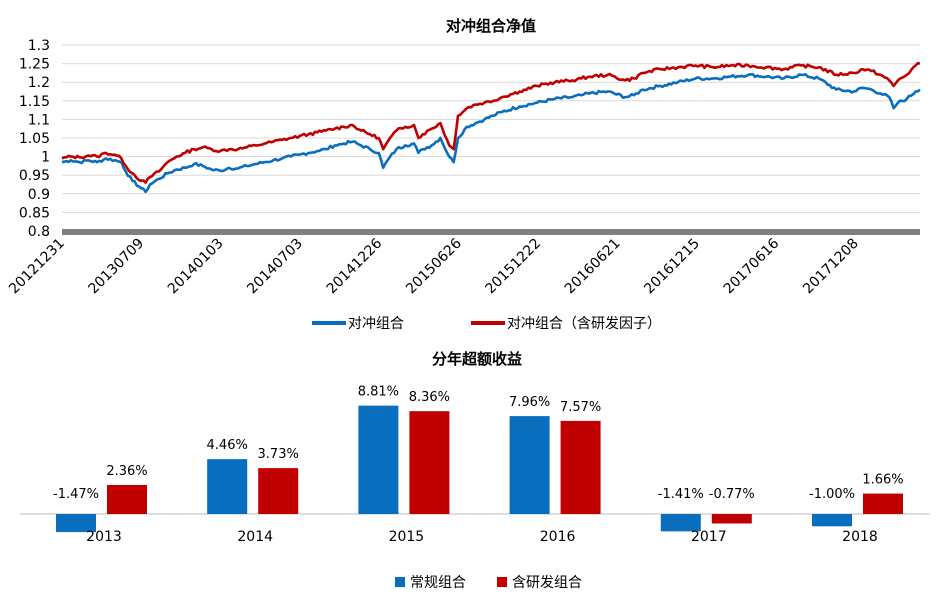 Image resolution: width=939 pixels, height=597 pixels. What do you see at coordinates (491, 232) in the screenshot?
I see `x-axis-line` at bounding box center [491, 232].